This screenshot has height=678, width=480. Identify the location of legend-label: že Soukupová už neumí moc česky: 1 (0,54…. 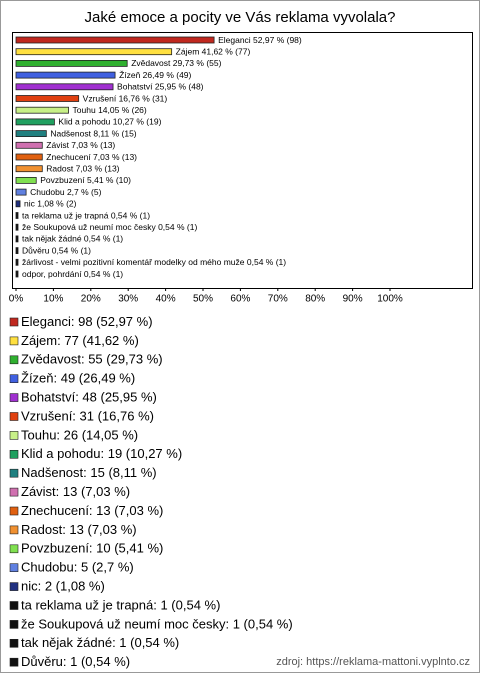
(157, 623).